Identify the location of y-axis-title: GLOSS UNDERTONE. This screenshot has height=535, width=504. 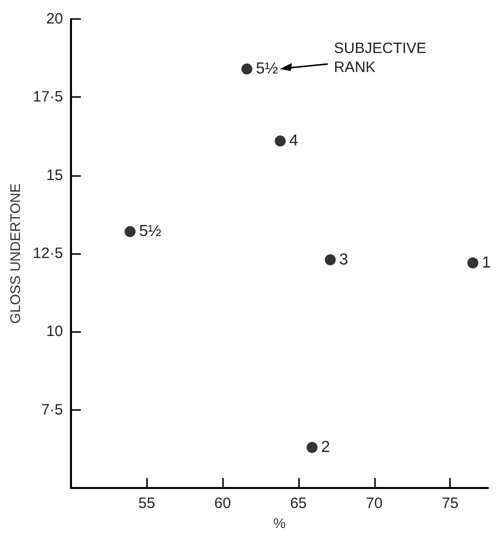
(15, 253).